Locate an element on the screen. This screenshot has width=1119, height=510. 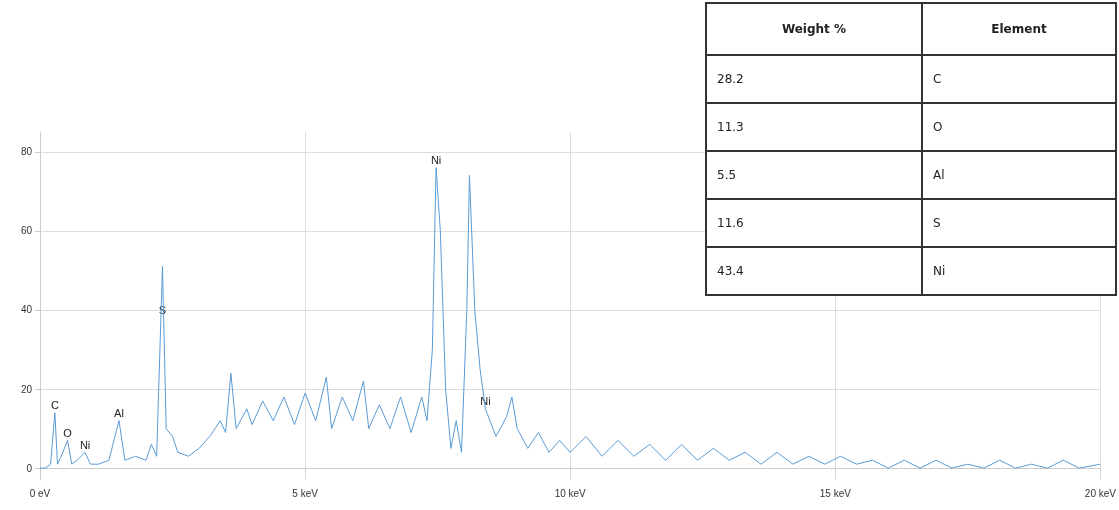
text: Element is located at coordinates (1018, 29).